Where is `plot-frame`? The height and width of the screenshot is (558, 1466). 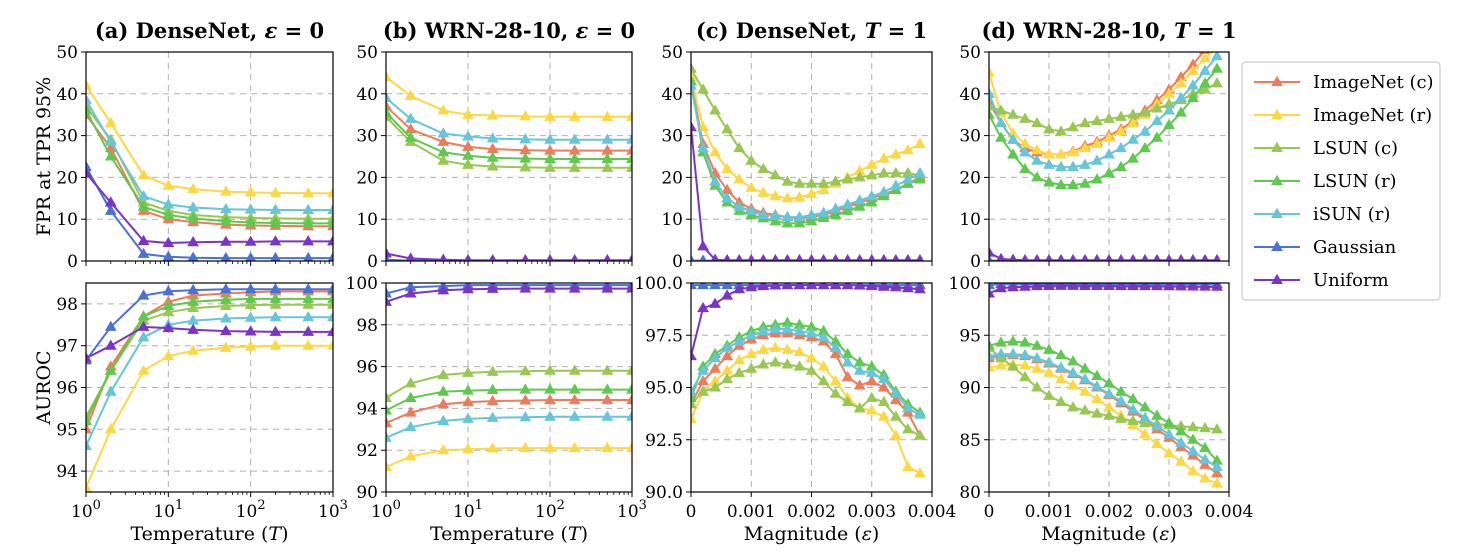
plot-frame is located at coordinates (209, 156).